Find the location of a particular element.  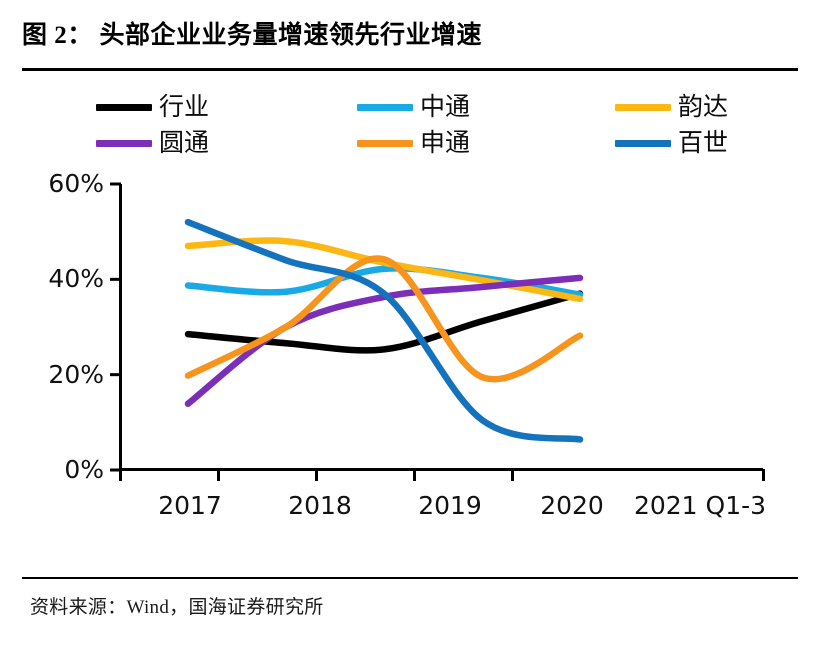

x-tick-label: 2021 Q1-3 is located at coordinates (700, 505).